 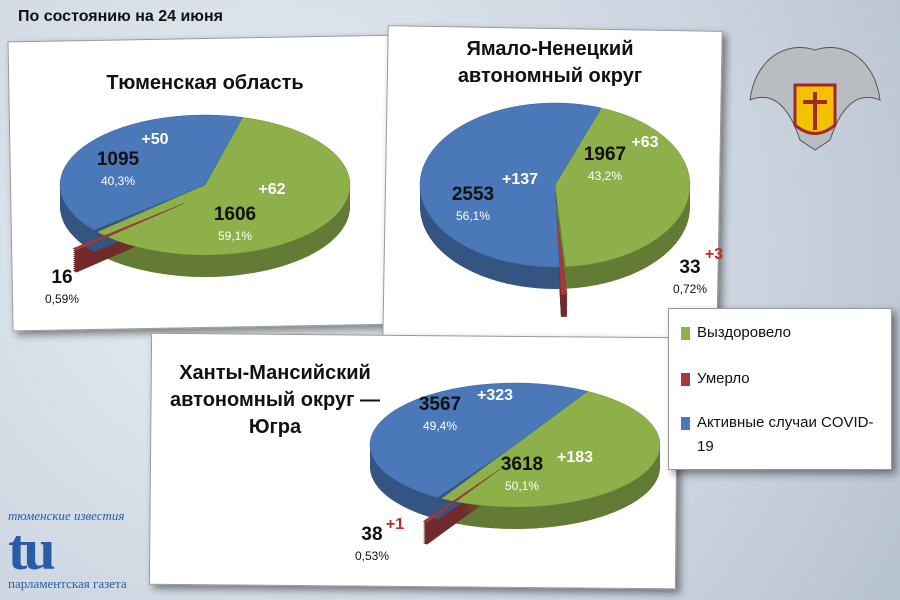 What do you see at coordinates (550, 62) in the screenshot?
I see `chart-title: Ямало-Ненецкий автономный округ` at bounding box center [550, 62].